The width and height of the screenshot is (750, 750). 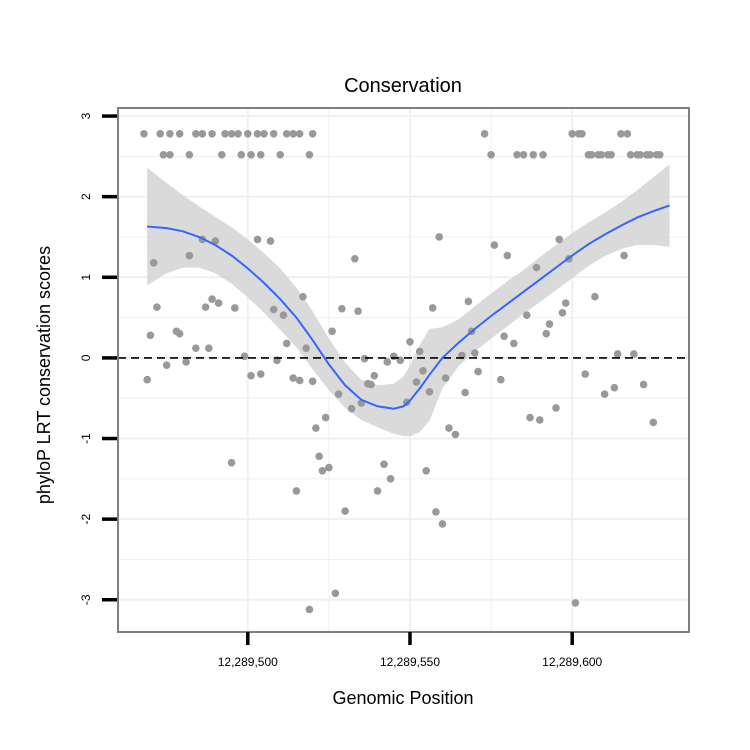 What do you see at coordinates (410, 662) in the screenshot?
I see `x-tick-label: 12,289,550` at bounding box center [410, 662].